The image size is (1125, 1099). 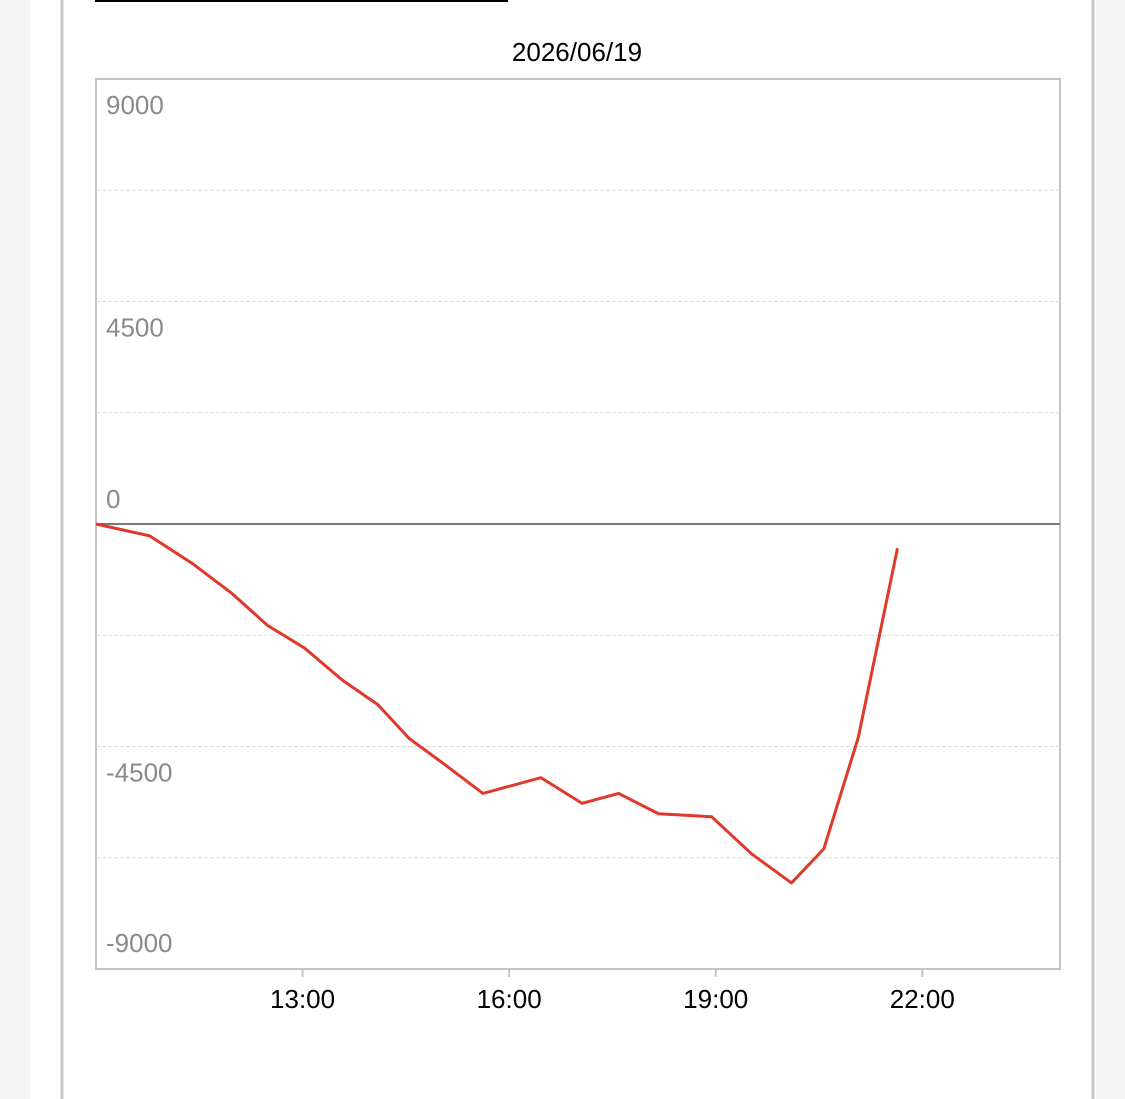 I want to click on y-tick-label: 4500, so click(x=135, y=327).